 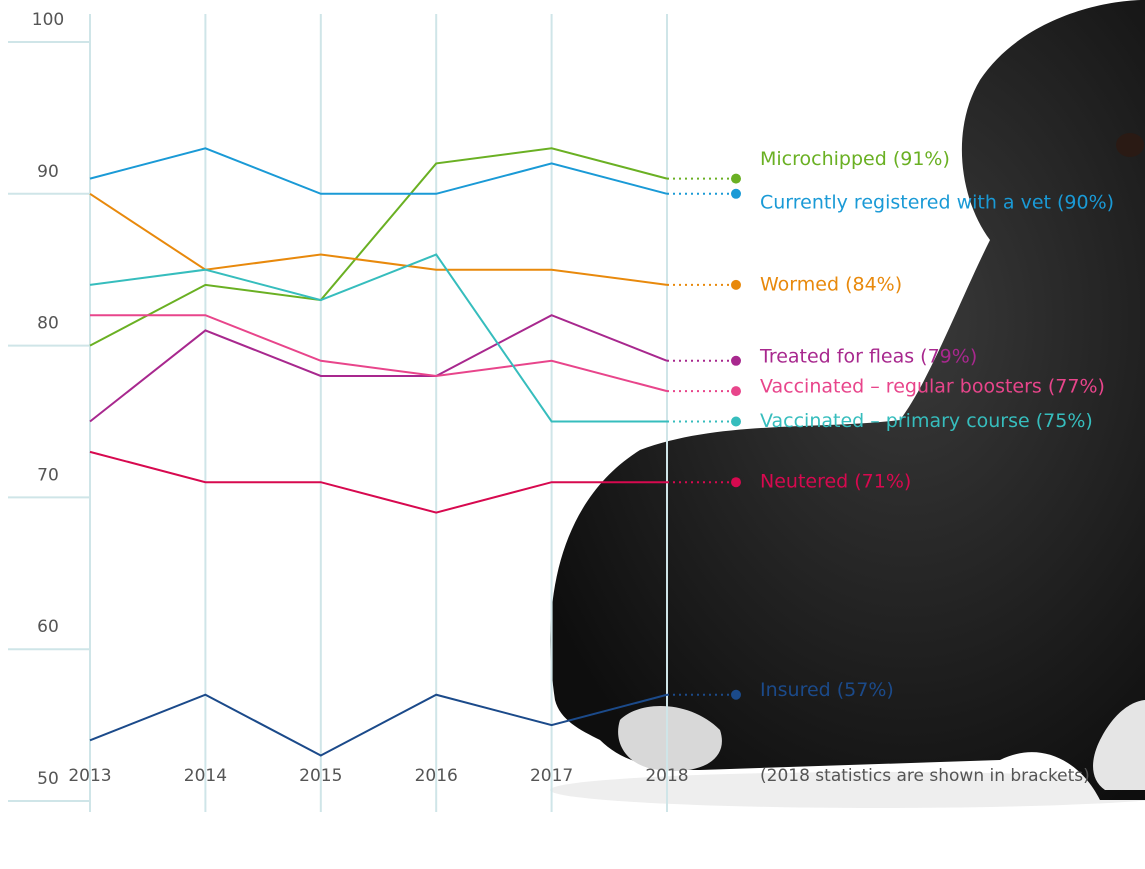 What do you see at coordinates (932, 387) in the screenshot?
I see `legend-label: Vaccinated – regular boosters (77%)` at bounding box center [932, 387].